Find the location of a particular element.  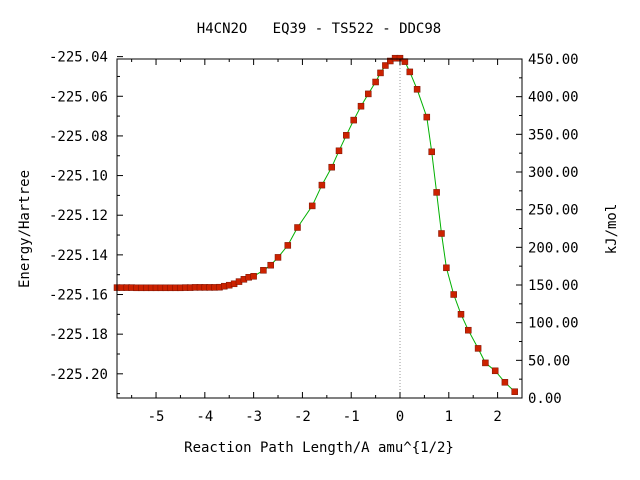

x-tick-label: -3 is located at coordinates (253, 417).